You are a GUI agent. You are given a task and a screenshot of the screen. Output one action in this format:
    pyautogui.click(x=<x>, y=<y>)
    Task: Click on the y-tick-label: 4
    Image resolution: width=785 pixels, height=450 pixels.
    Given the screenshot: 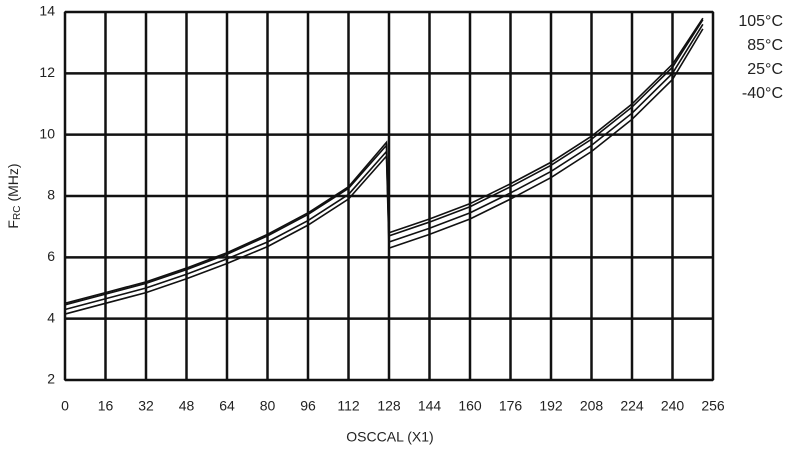 What is the action you would take?
    pyautogui.click(x=51, y=317)
    